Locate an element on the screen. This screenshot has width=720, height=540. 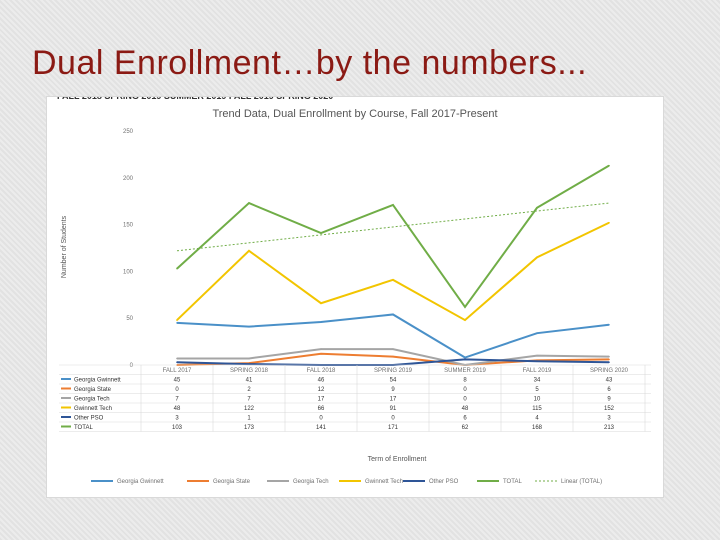
legend-label: Other PSO is located at coordinates (444, 482).